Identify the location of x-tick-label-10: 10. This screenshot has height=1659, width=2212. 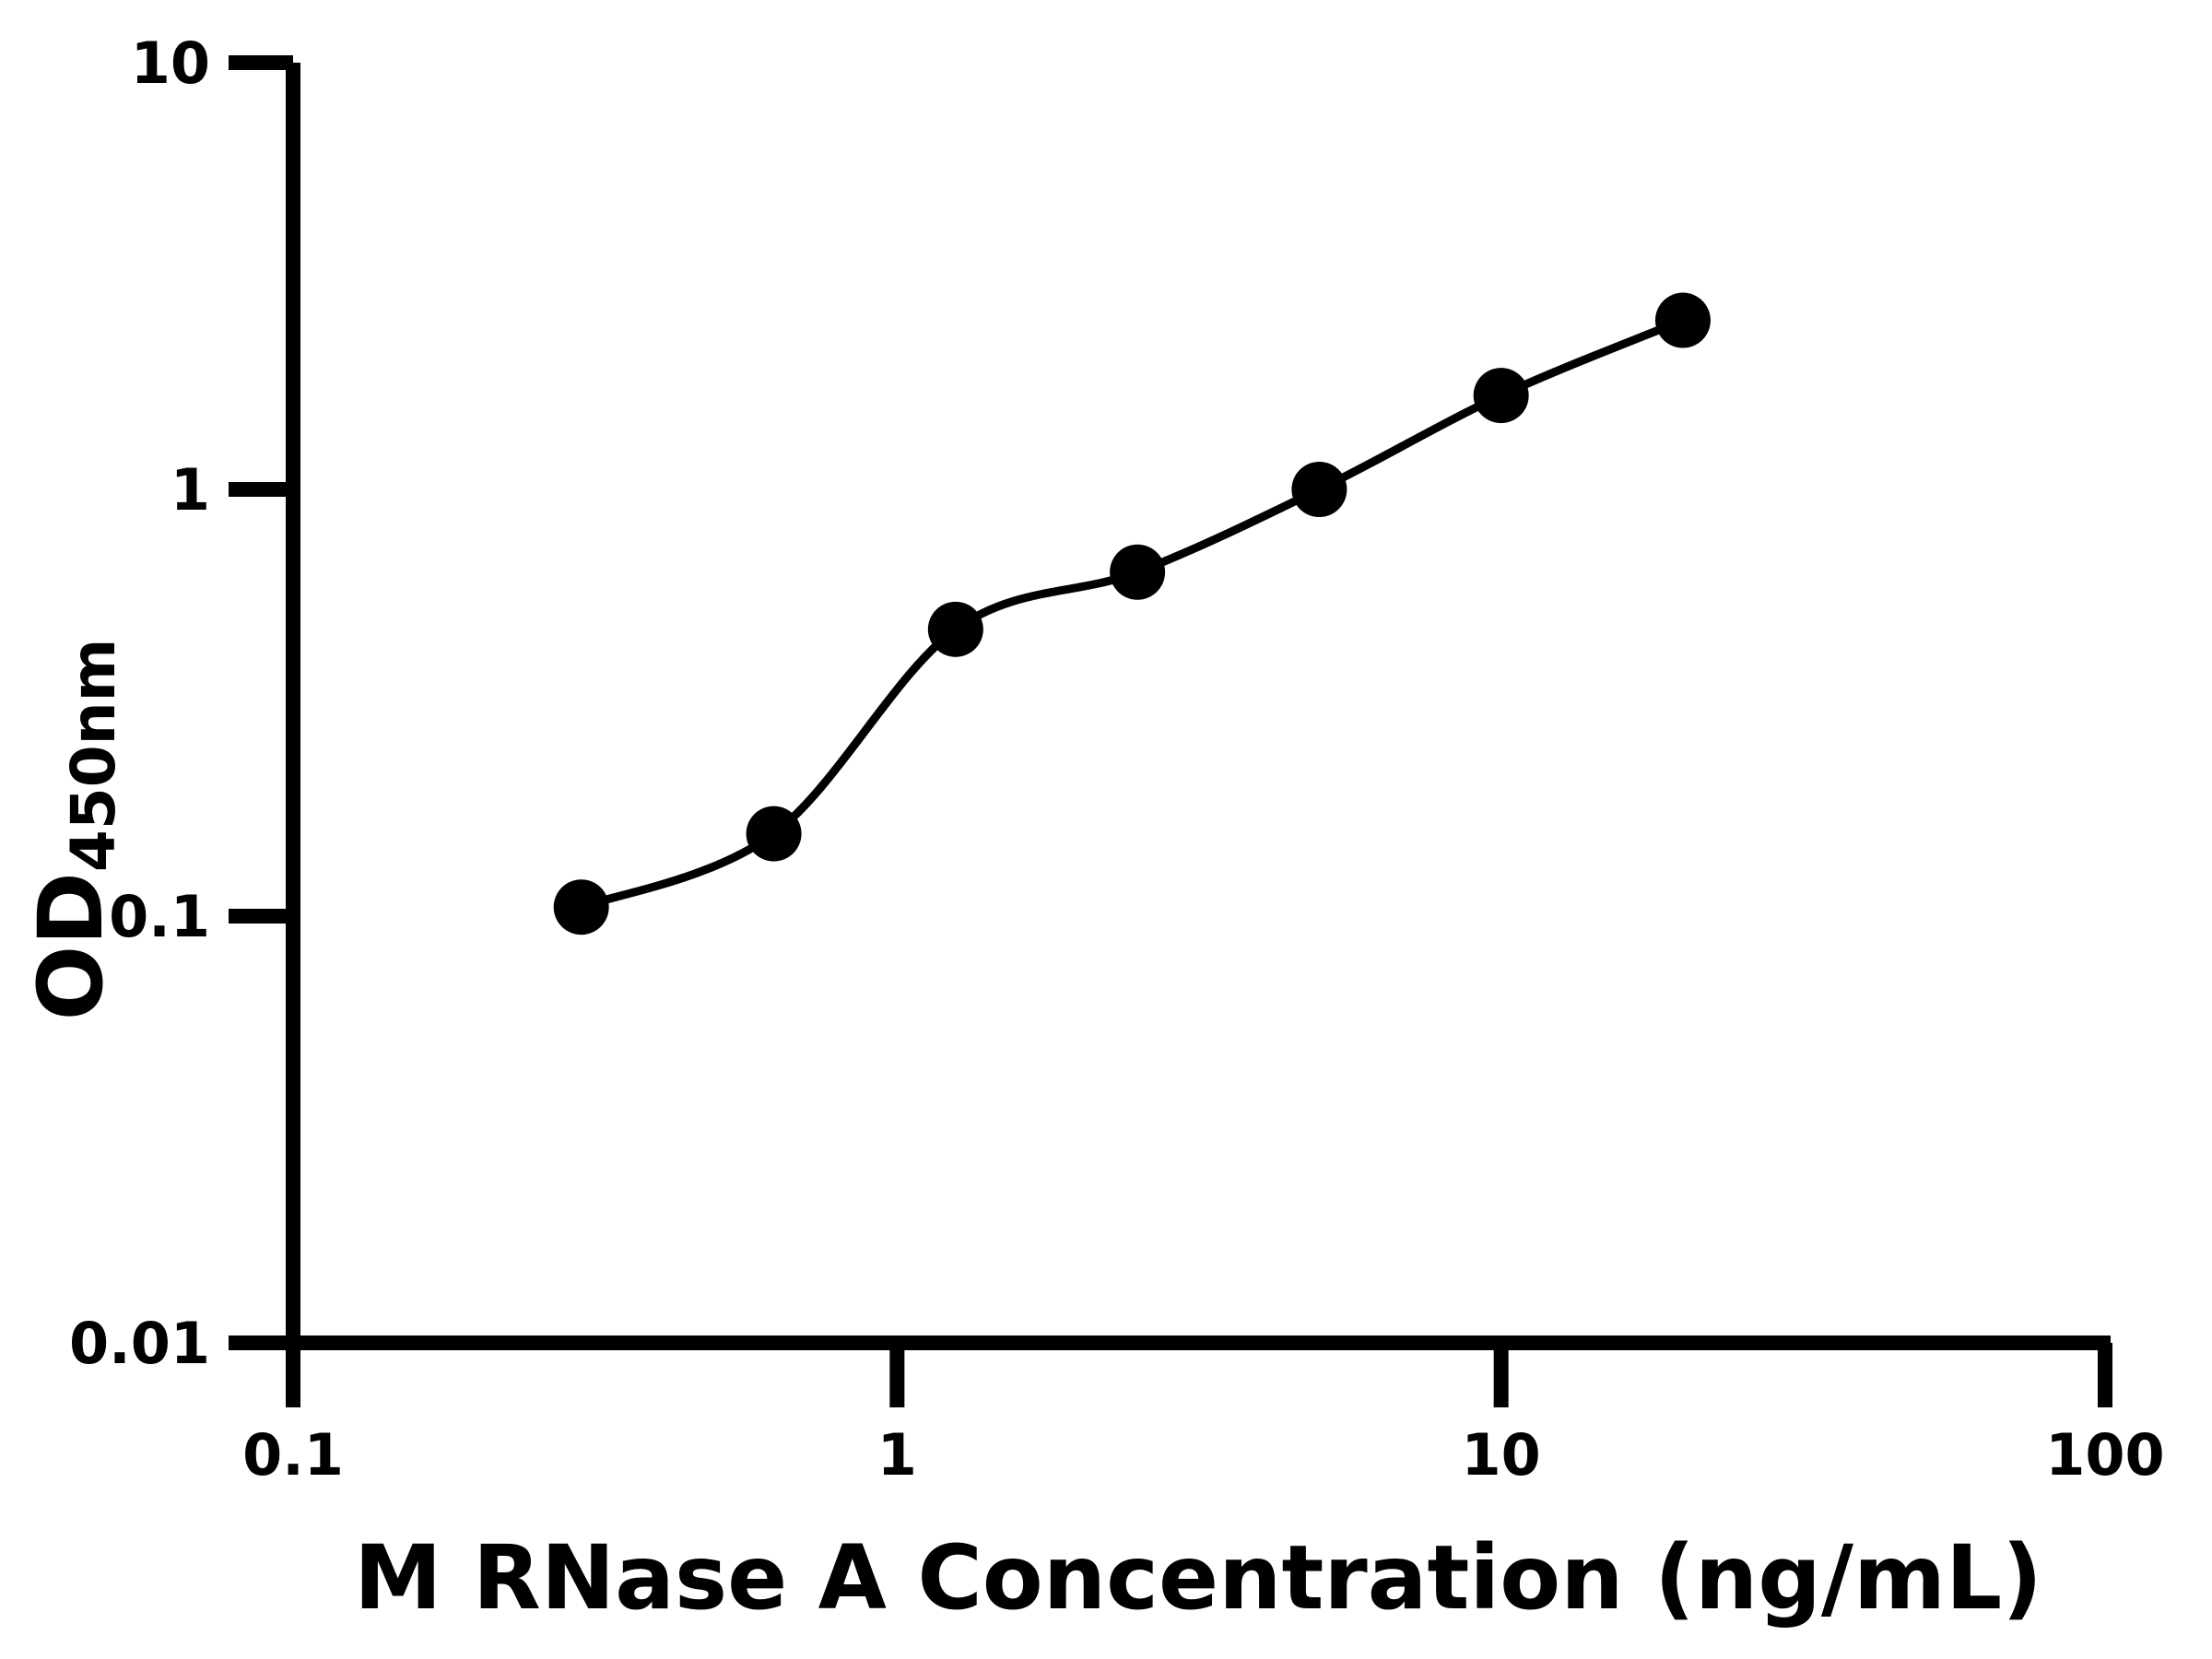
(1501, 1454).